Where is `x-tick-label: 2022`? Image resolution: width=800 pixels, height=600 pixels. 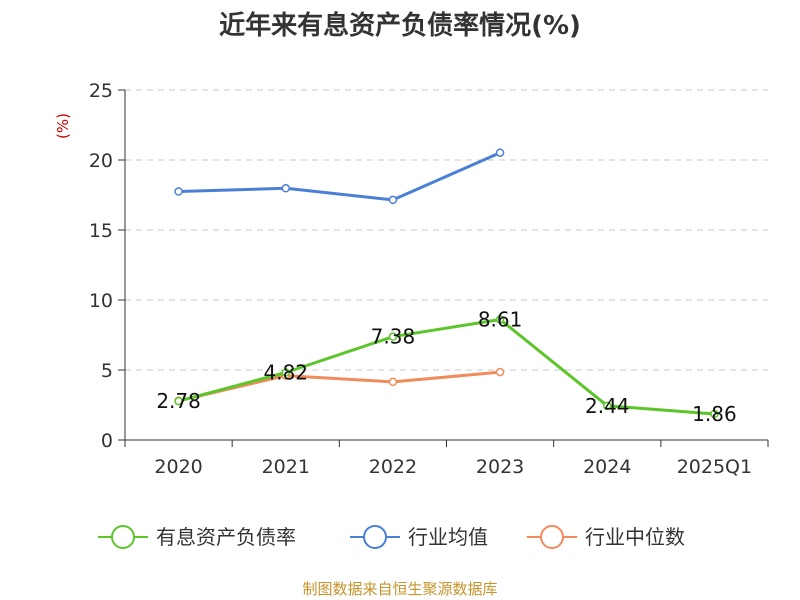 x-tick-label: 2022 is located at coordinates (393, 467).